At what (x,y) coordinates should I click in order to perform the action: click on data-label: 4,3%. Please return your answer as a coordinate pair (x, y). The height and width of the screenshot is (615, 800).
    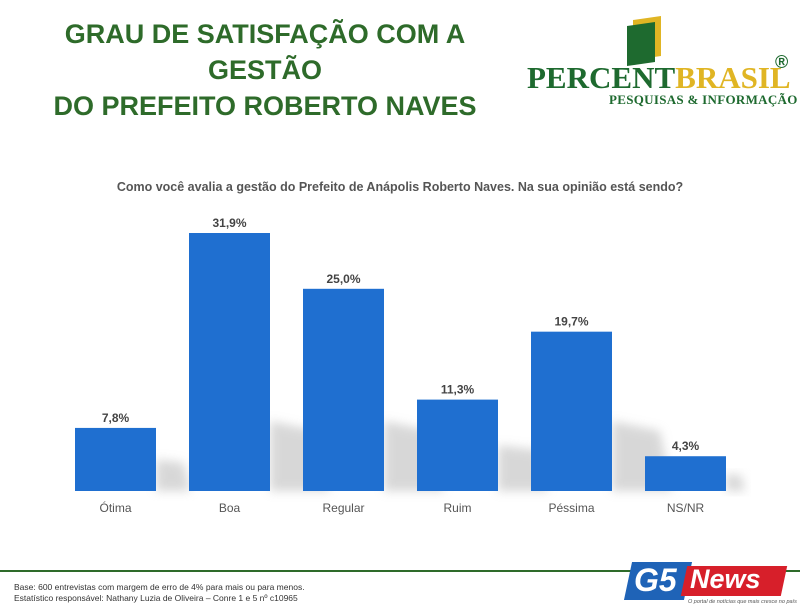
    Looking at the image, I should click on (686, 446).